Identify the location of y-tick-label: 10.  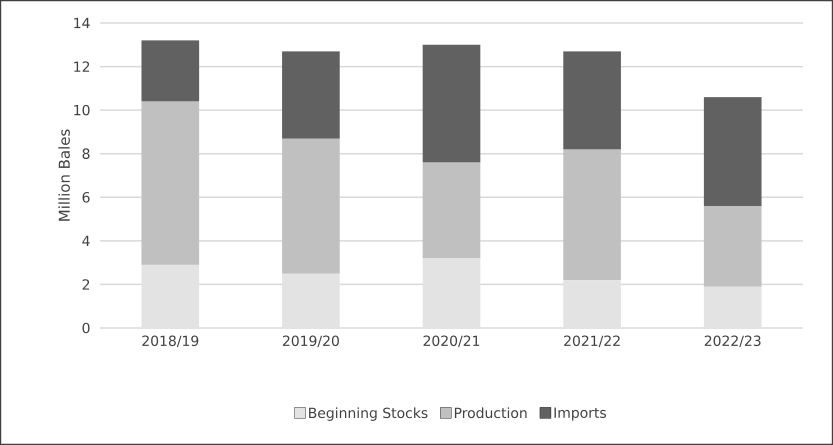
(82, 110).